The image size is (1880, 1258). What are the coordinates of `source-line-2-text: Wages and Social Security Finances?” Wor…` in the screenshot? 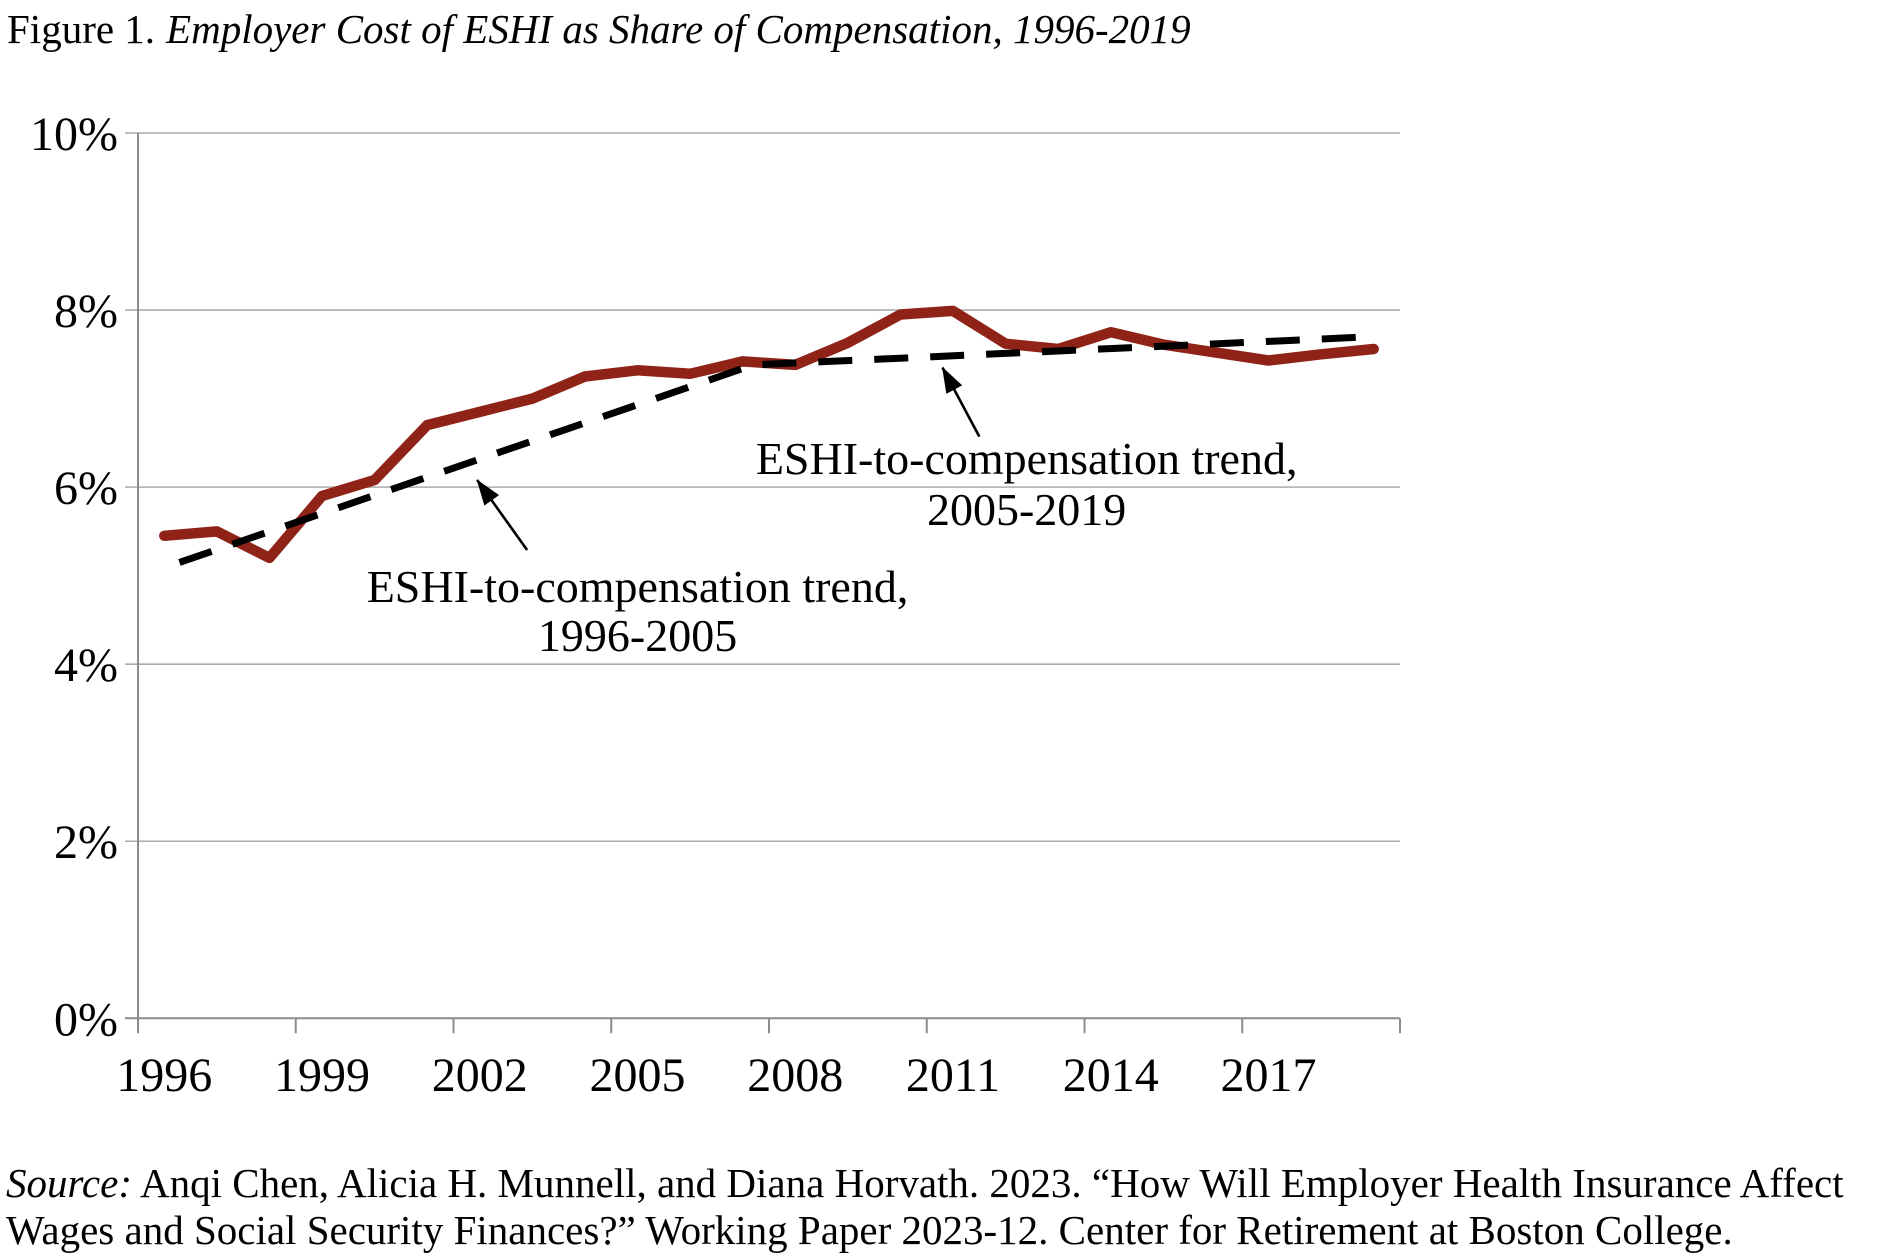 It's located at (869, 1230).